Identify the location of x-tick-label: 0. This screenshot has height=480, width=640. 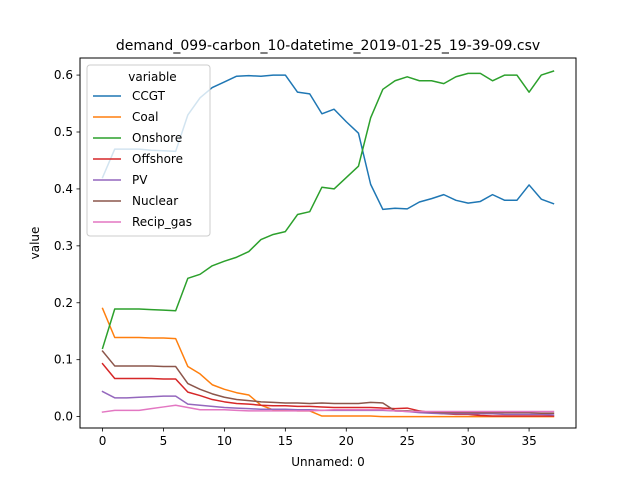
(103, 441).